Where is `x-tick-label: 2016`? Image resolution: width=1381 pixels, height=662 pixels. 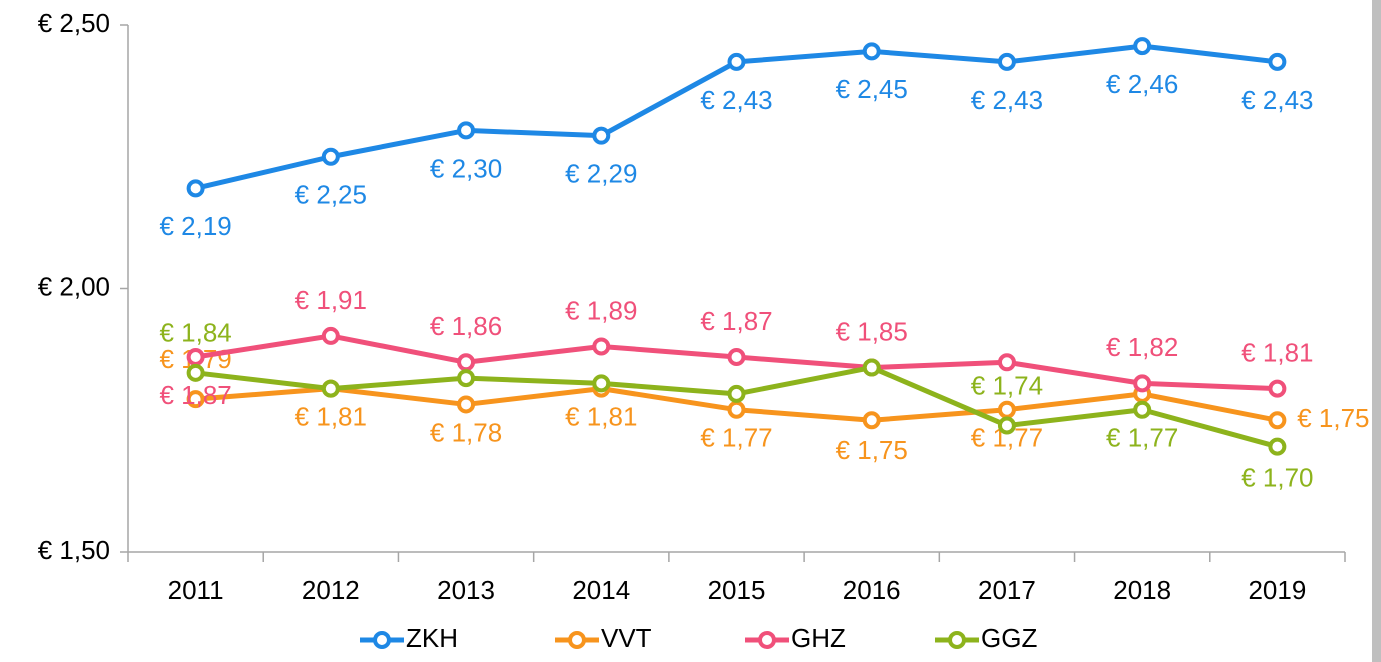 x-tick-label: 2016 is located at coordinates (872, 590).